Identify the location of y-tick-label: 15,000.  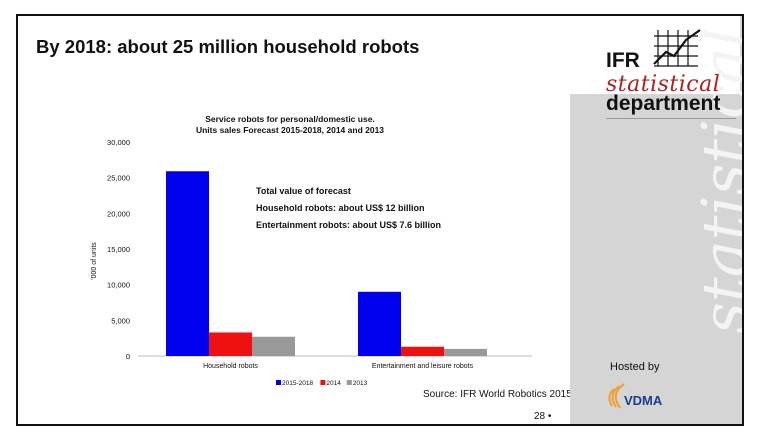
(118, 249).